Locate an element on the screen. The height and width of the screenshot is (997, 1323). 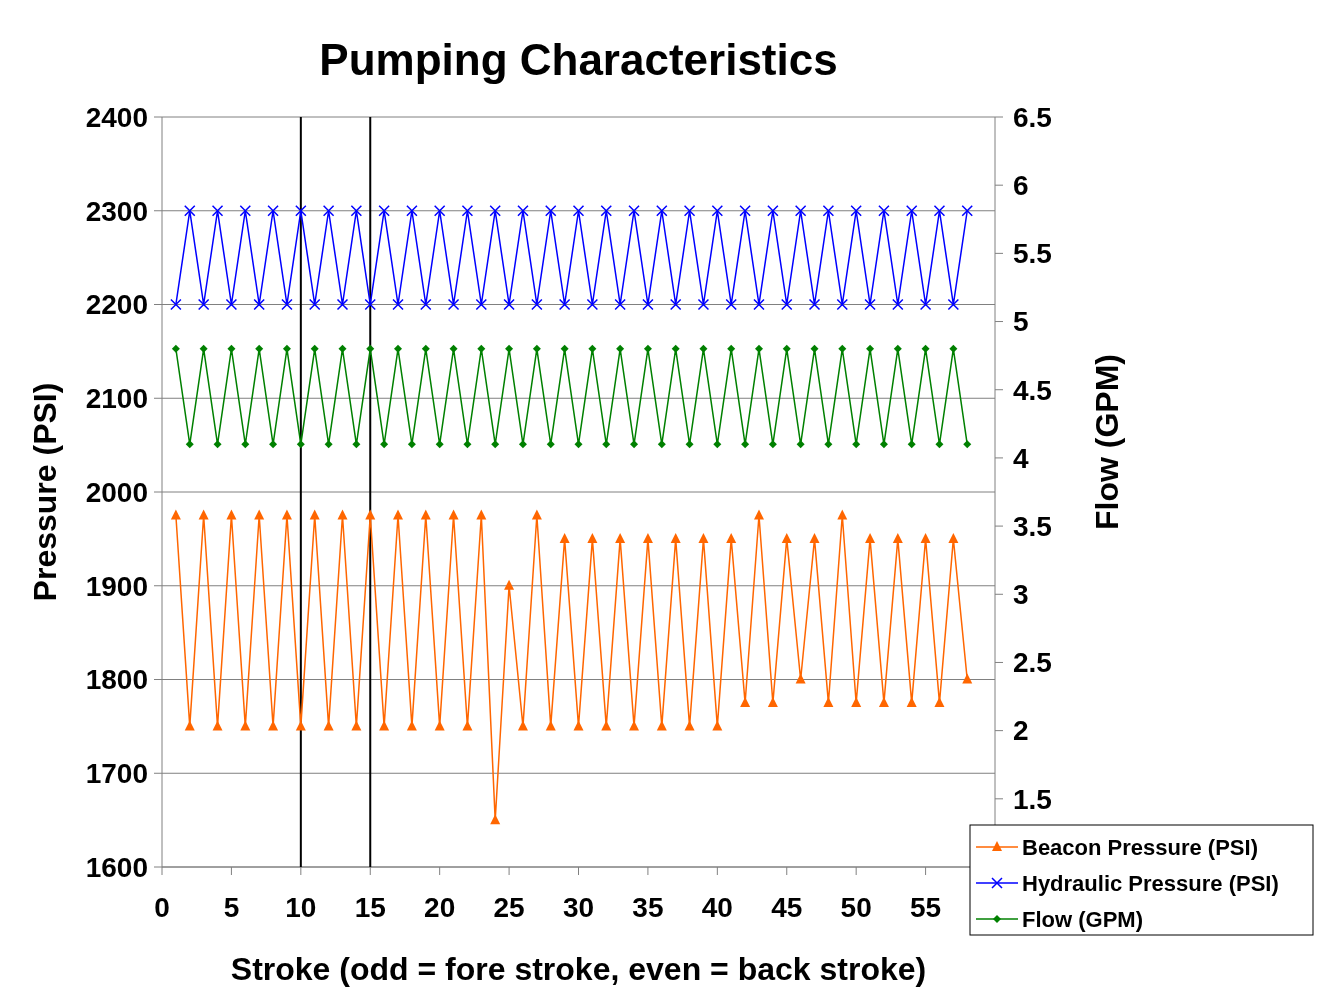
y2-tick-label: 1.5 is located at coordinates (1032, 799).